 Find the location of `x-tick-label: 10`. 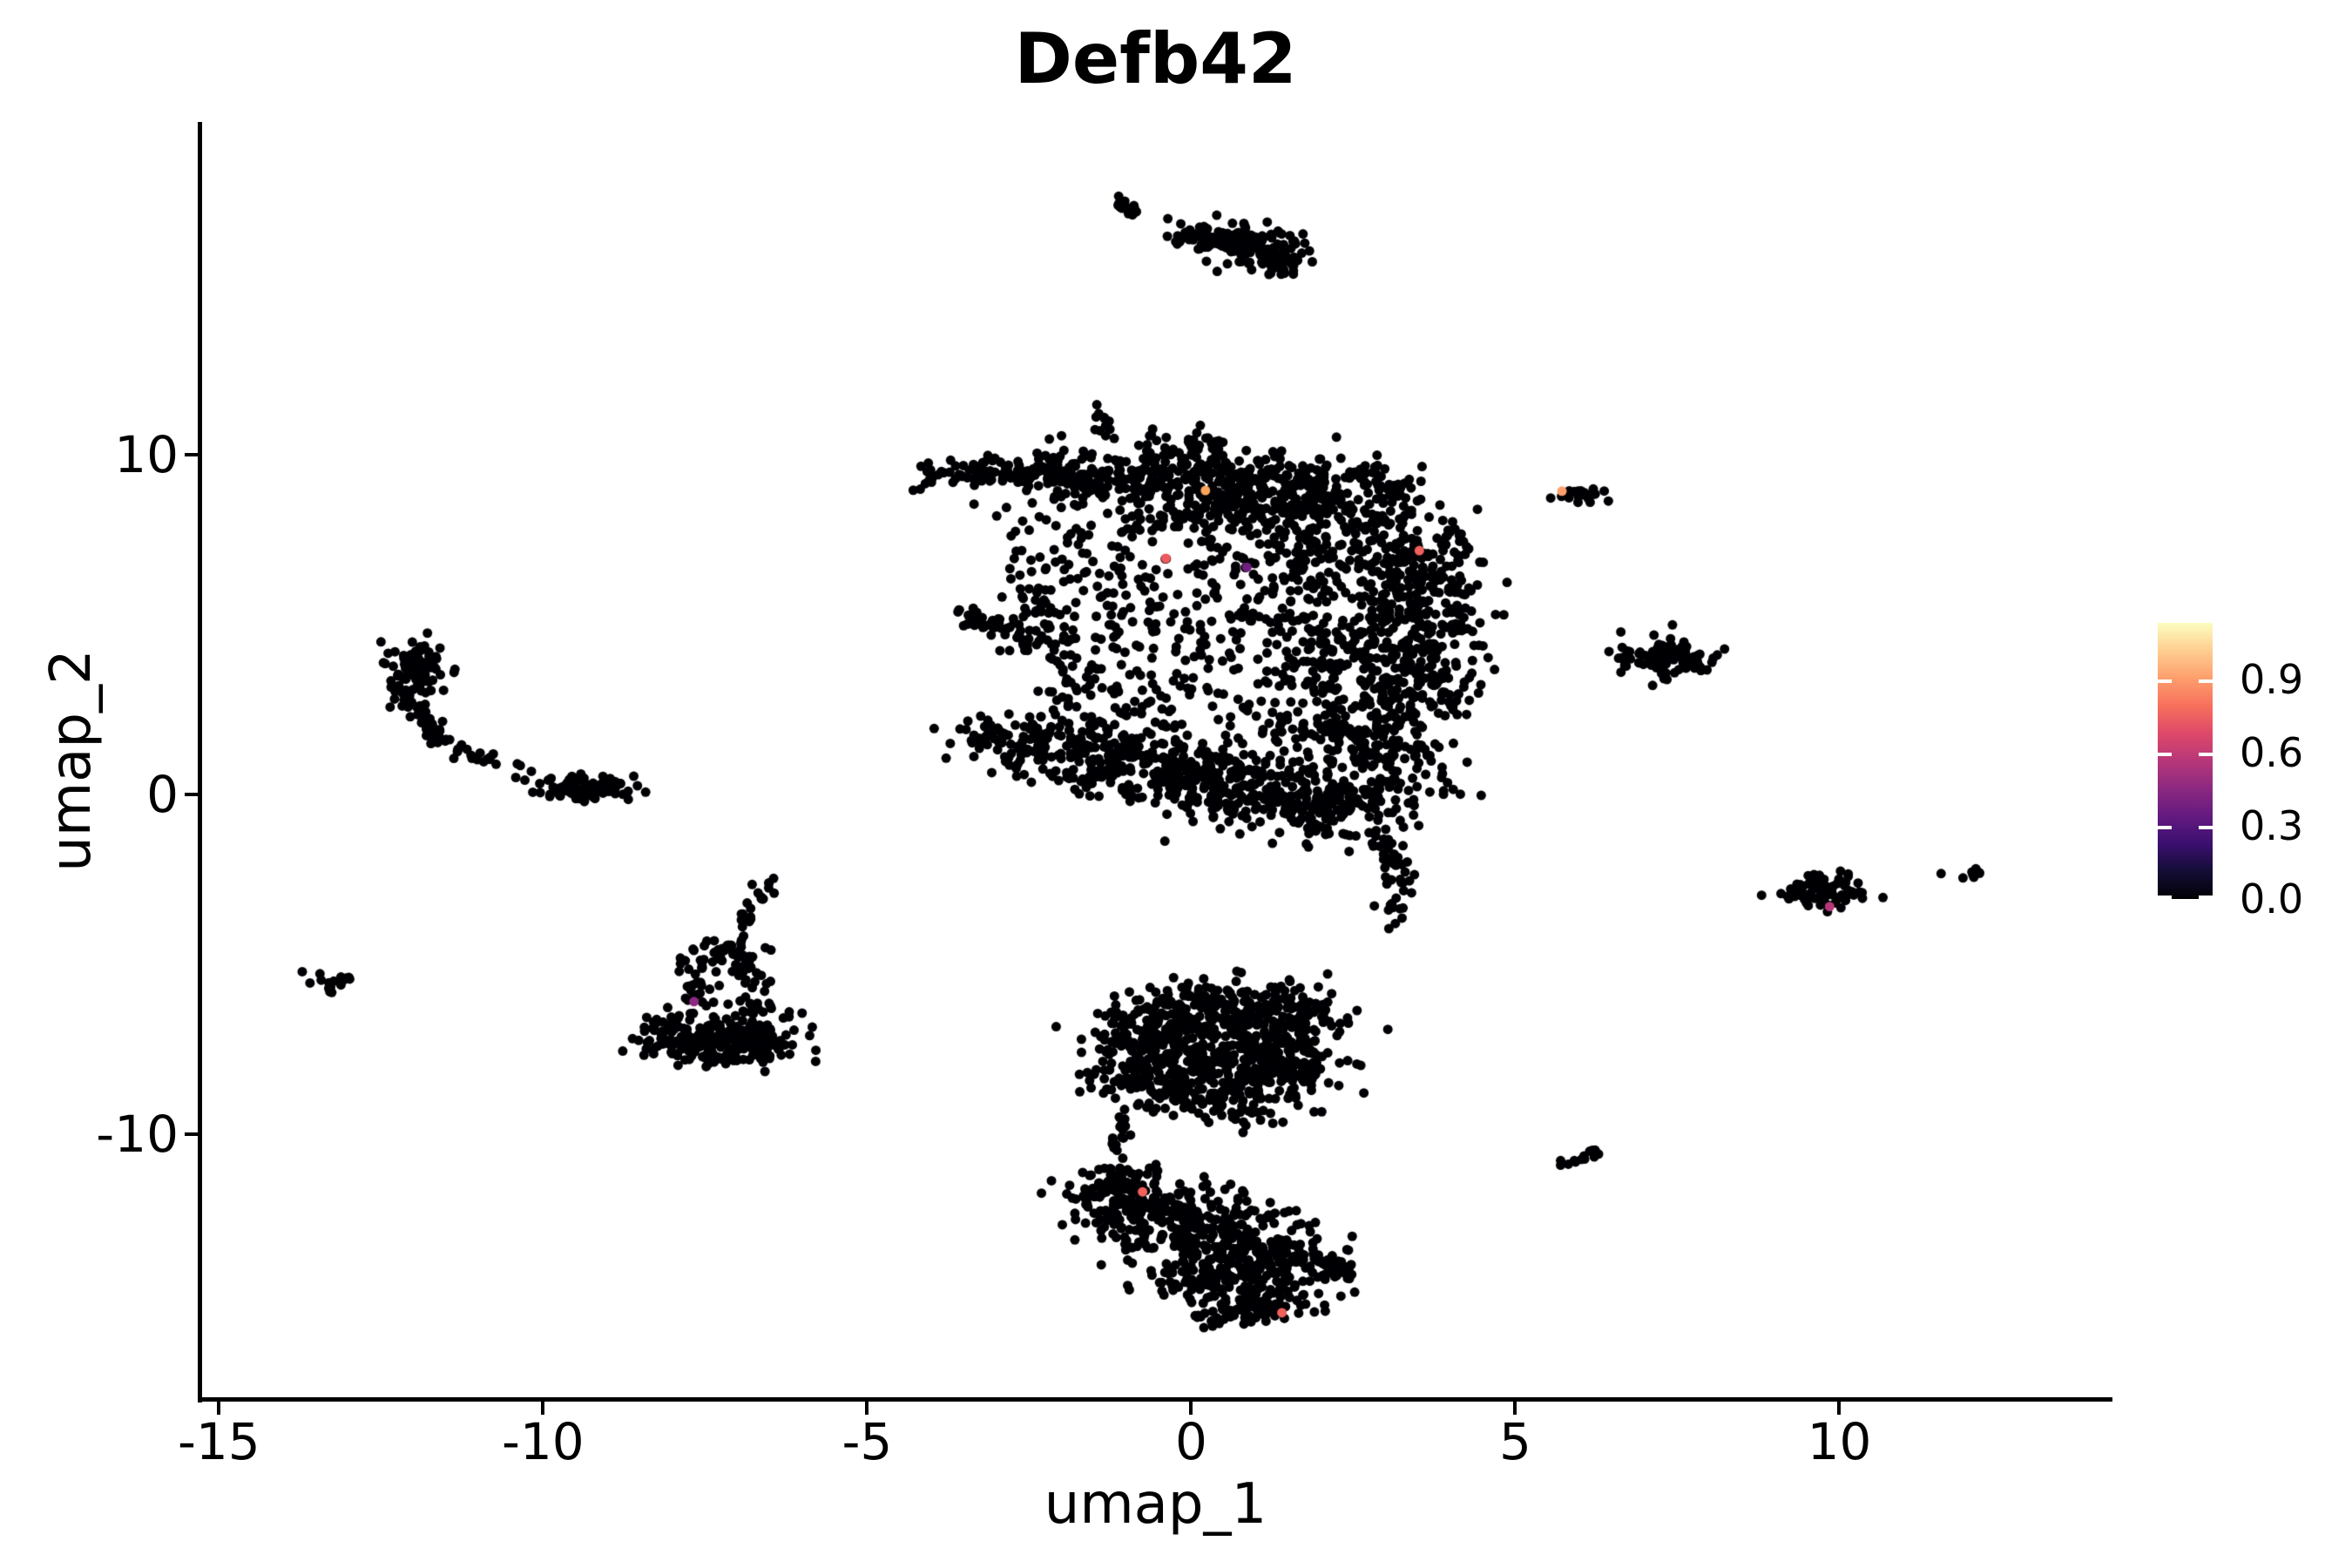

x-tick-label: 10 is located at coordinates (1839, 1441).